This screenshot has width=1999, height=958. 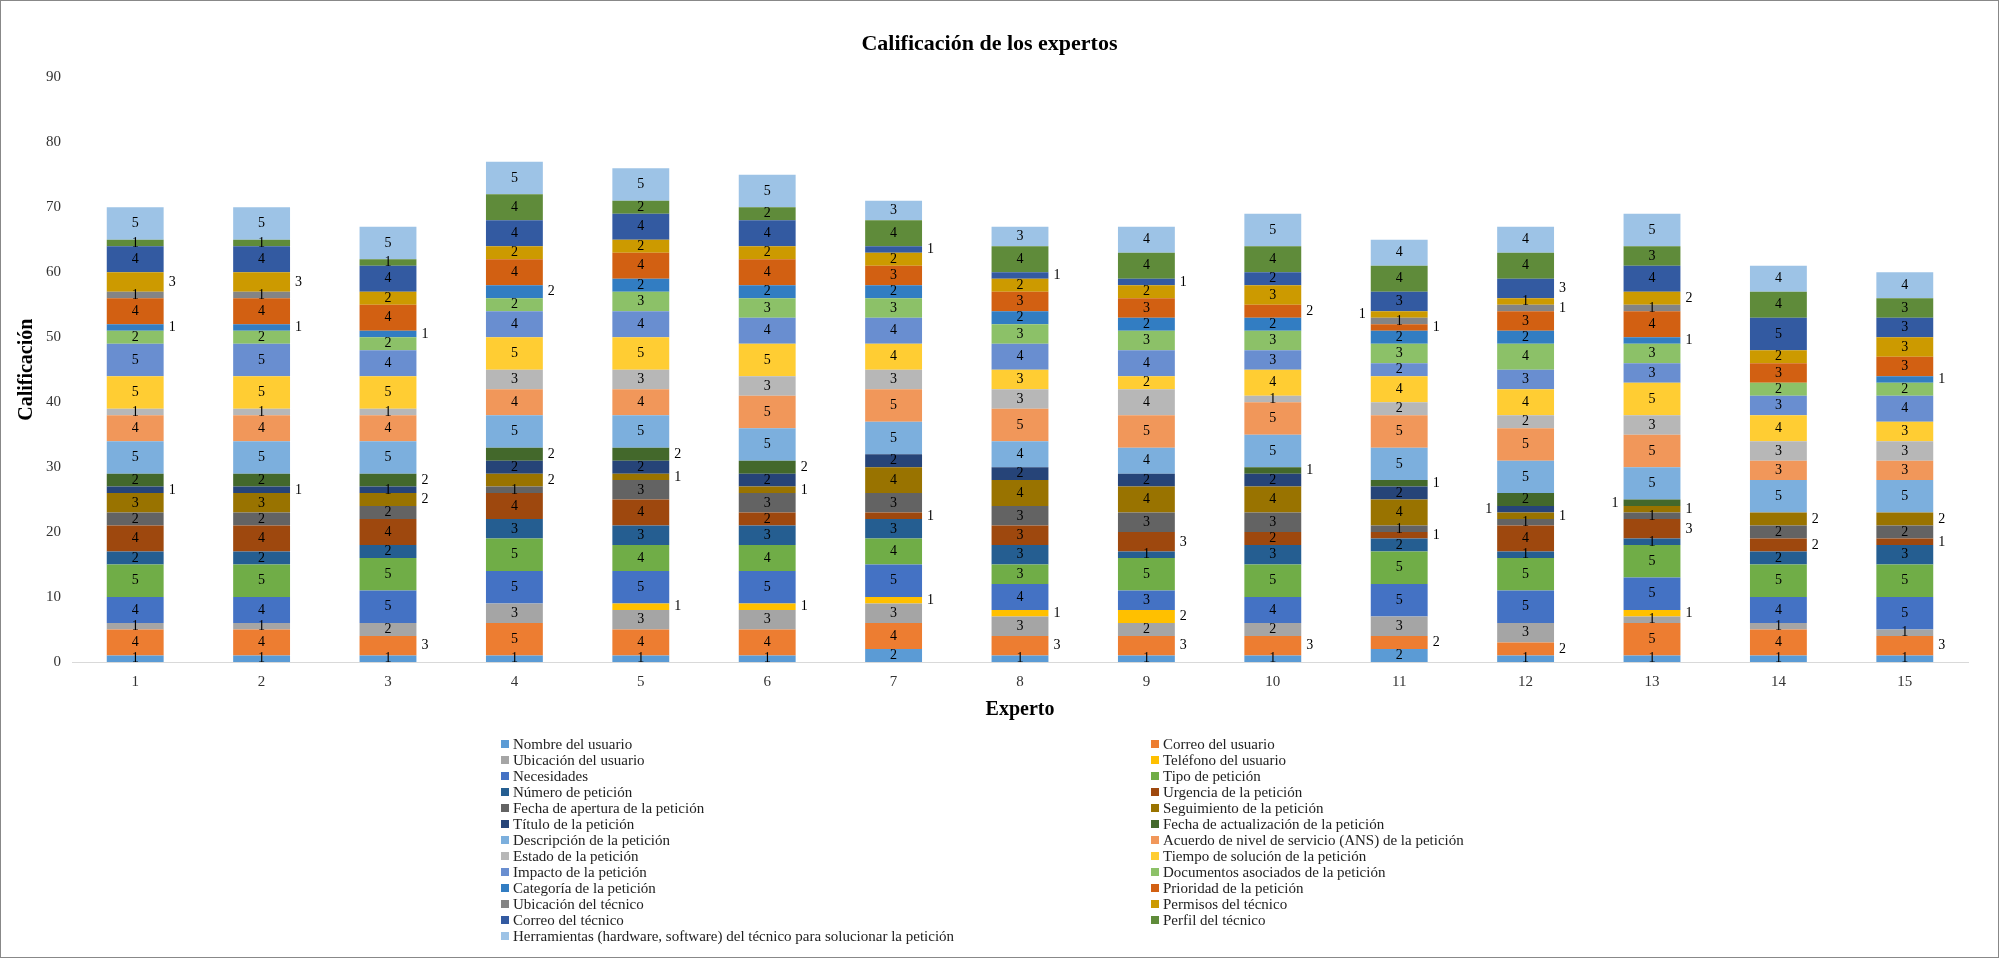 I want to click on x-tick-label: 9, so click(x=1146, y=680).